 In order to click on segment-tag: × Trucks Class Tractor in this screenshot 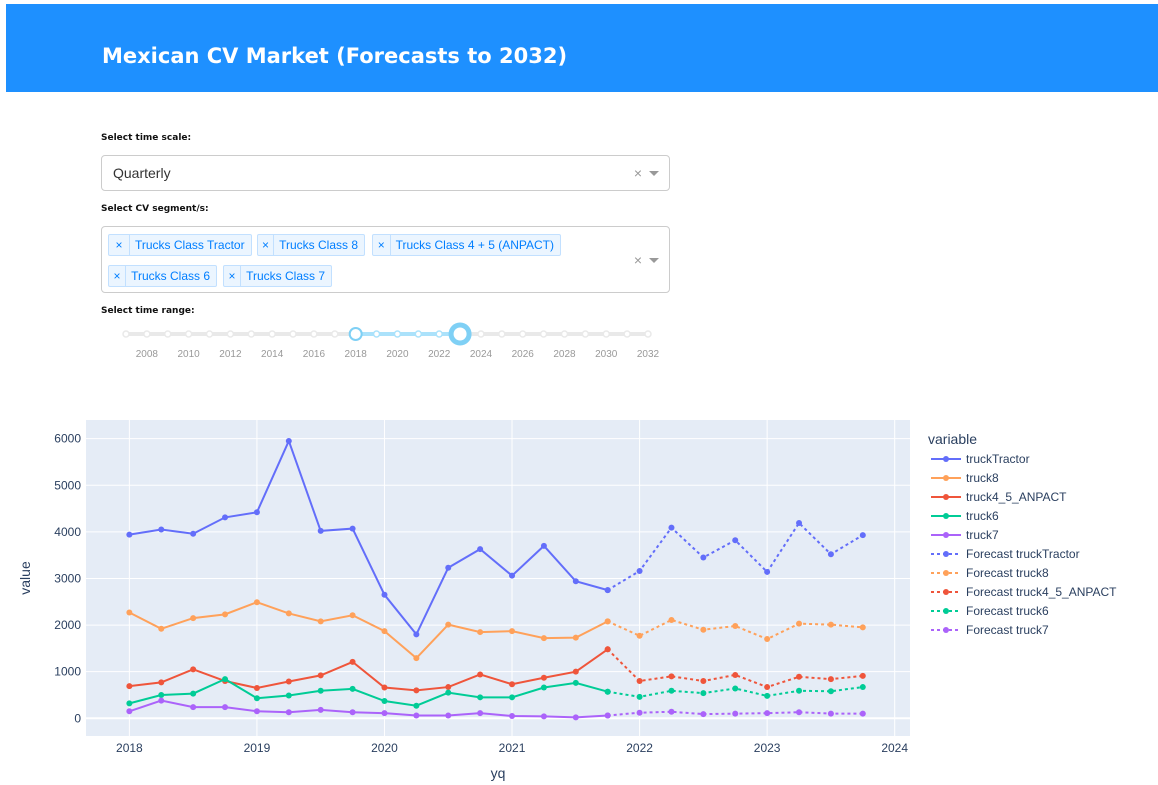, I will do `click(180, 245)`.